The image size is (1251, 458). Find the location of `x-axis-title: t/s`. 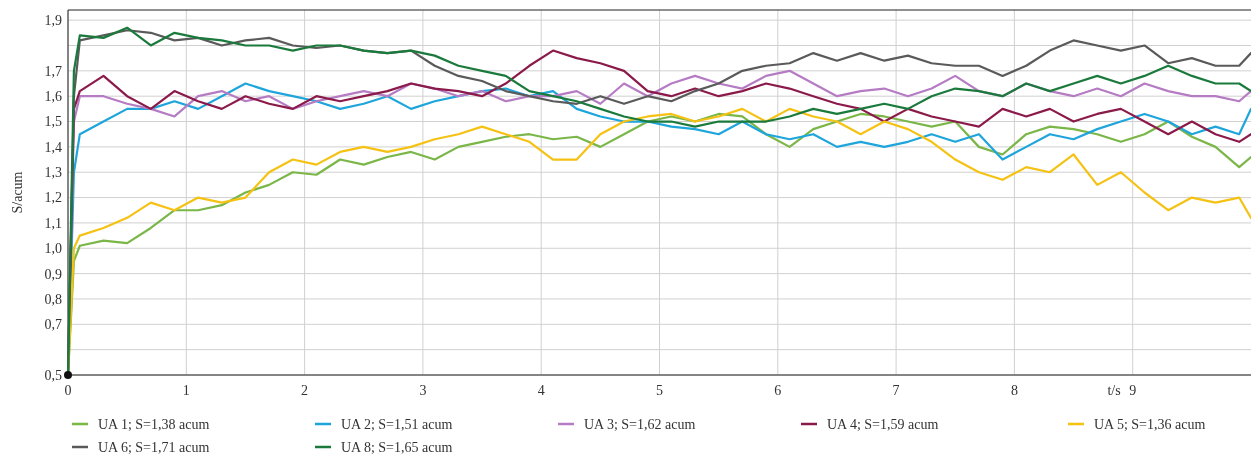

x-axis-title: t/s is located at coordinates (1114, 390).